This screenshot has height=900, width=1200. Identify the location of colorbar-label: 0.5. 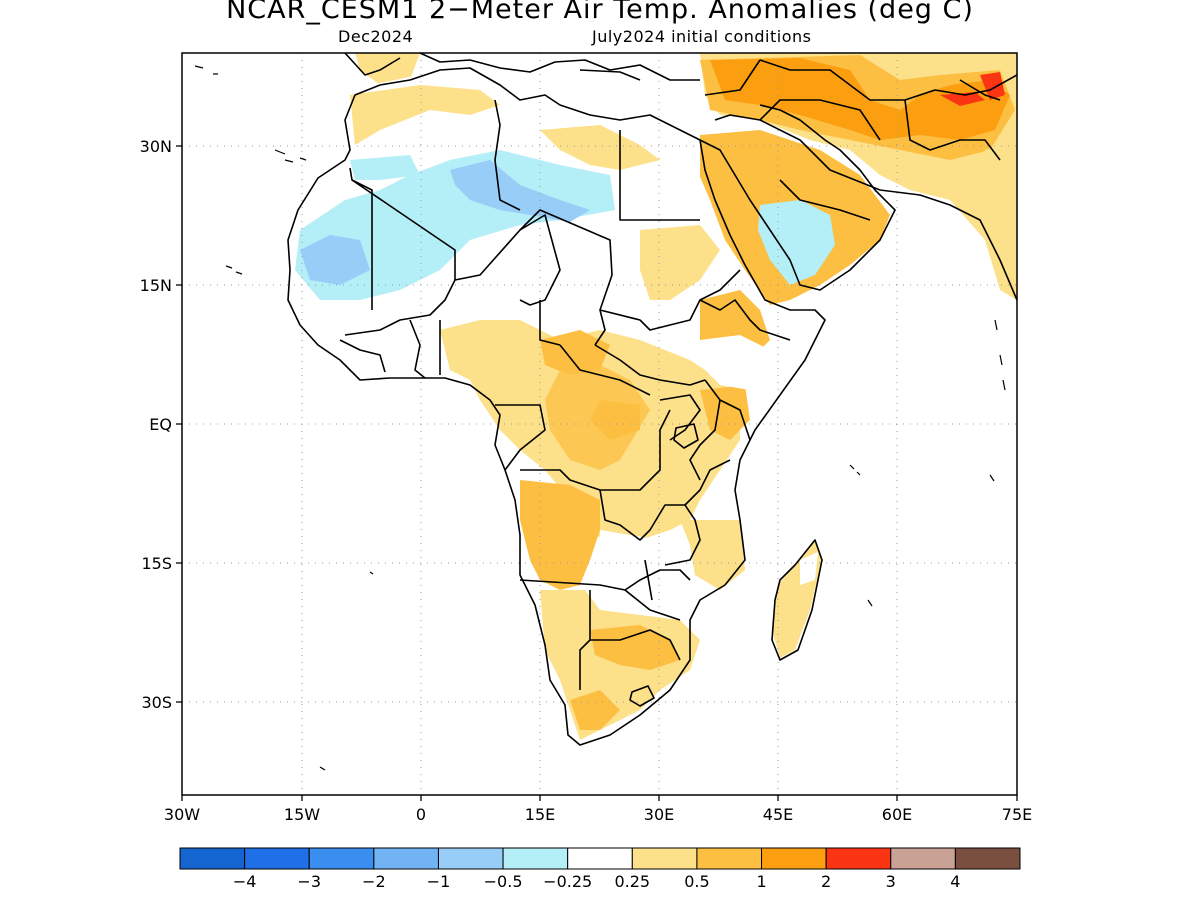
(696, 881).